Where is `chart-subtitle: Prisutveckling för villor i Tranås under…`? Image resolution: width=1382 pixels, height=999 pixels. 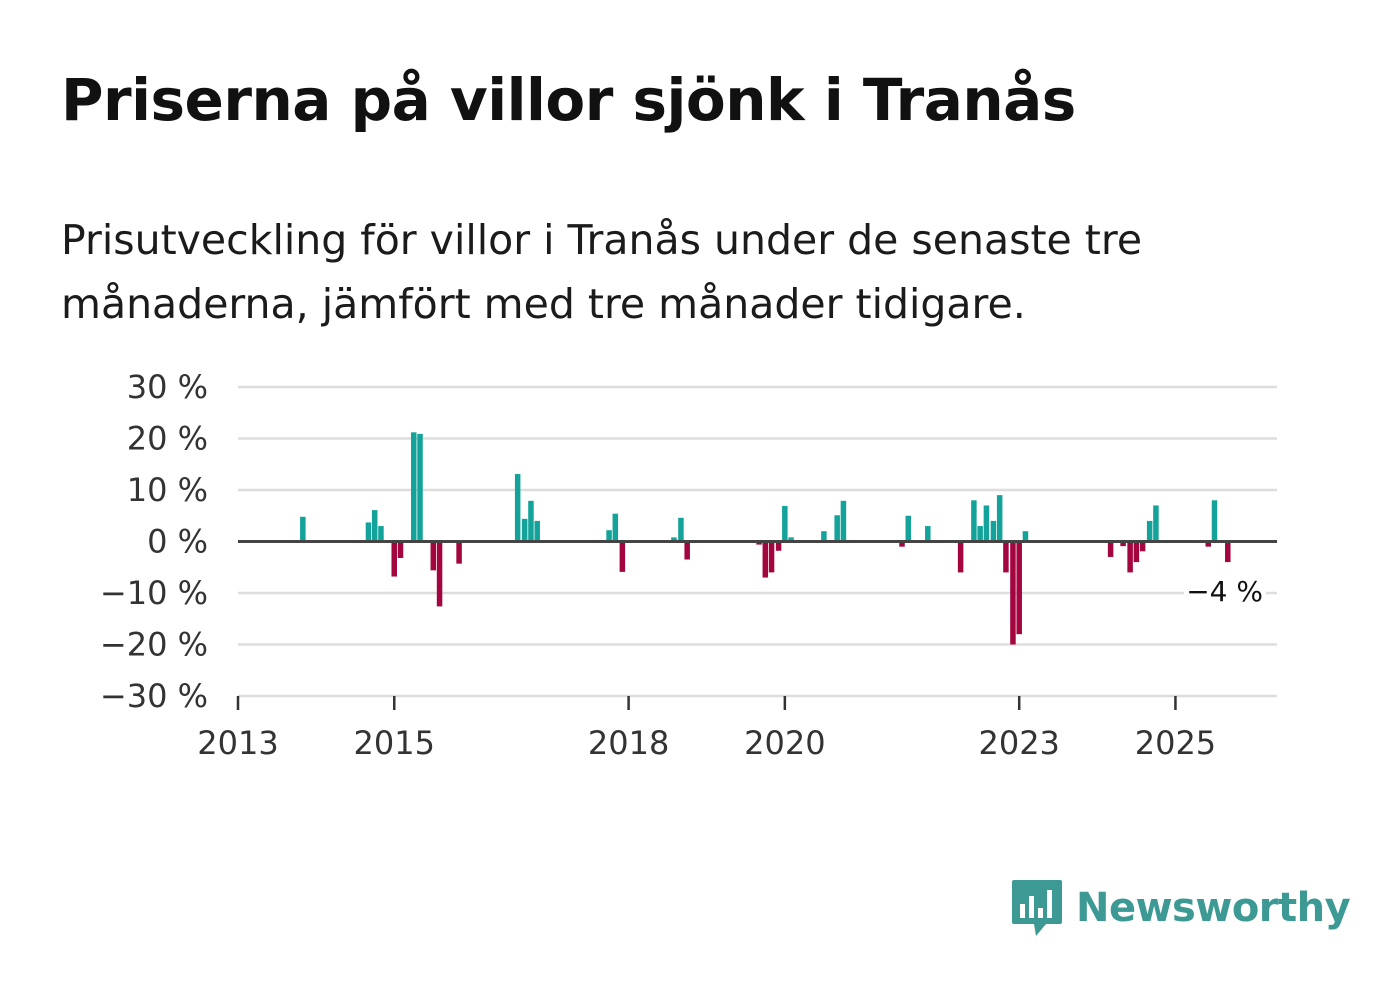 chart-subtitle: Prisutveckling för villor i Tranås under… is located at coordinates (602, 272).